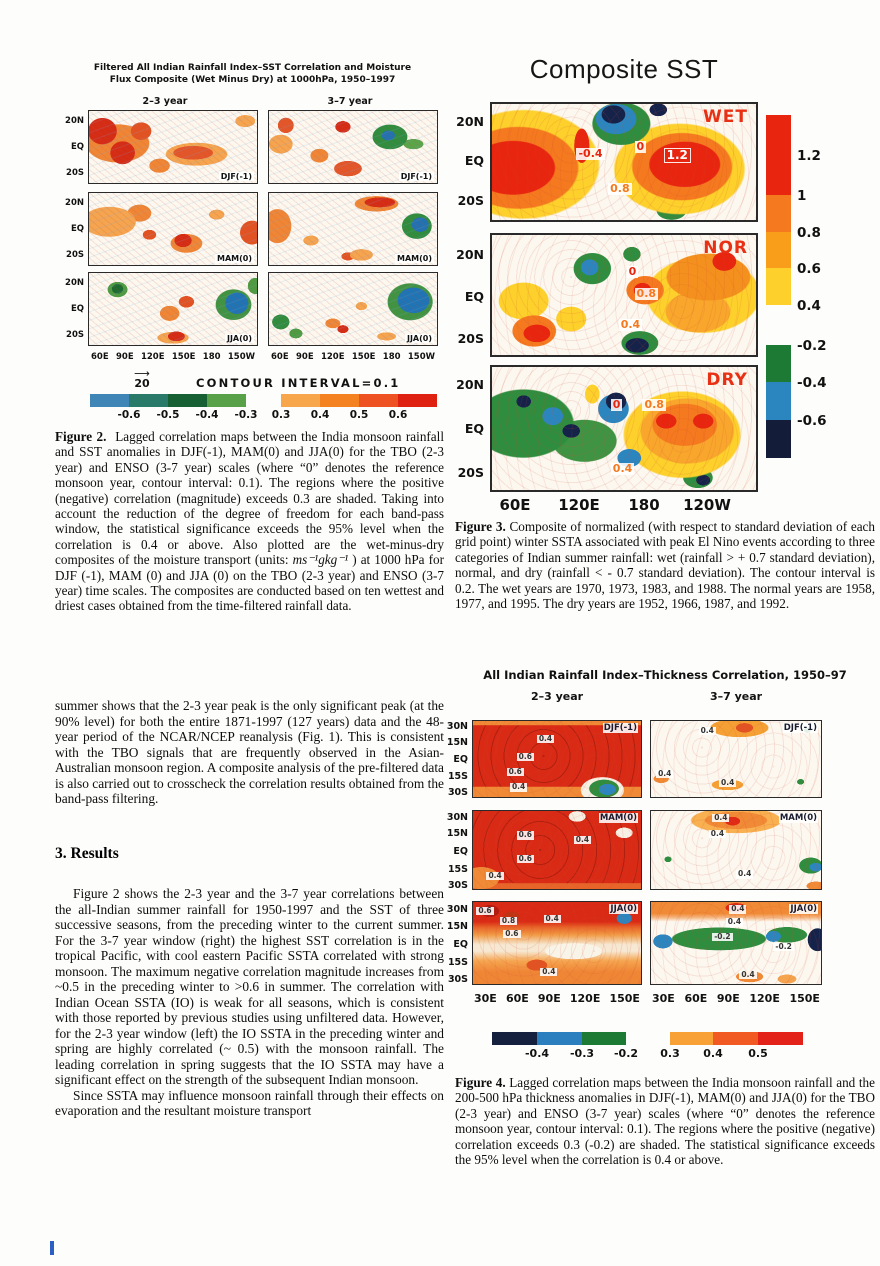 This screenshot has width=880, height=1266. I want to click on figure4-colorbar-label: -0.3, so click(582, 1053).